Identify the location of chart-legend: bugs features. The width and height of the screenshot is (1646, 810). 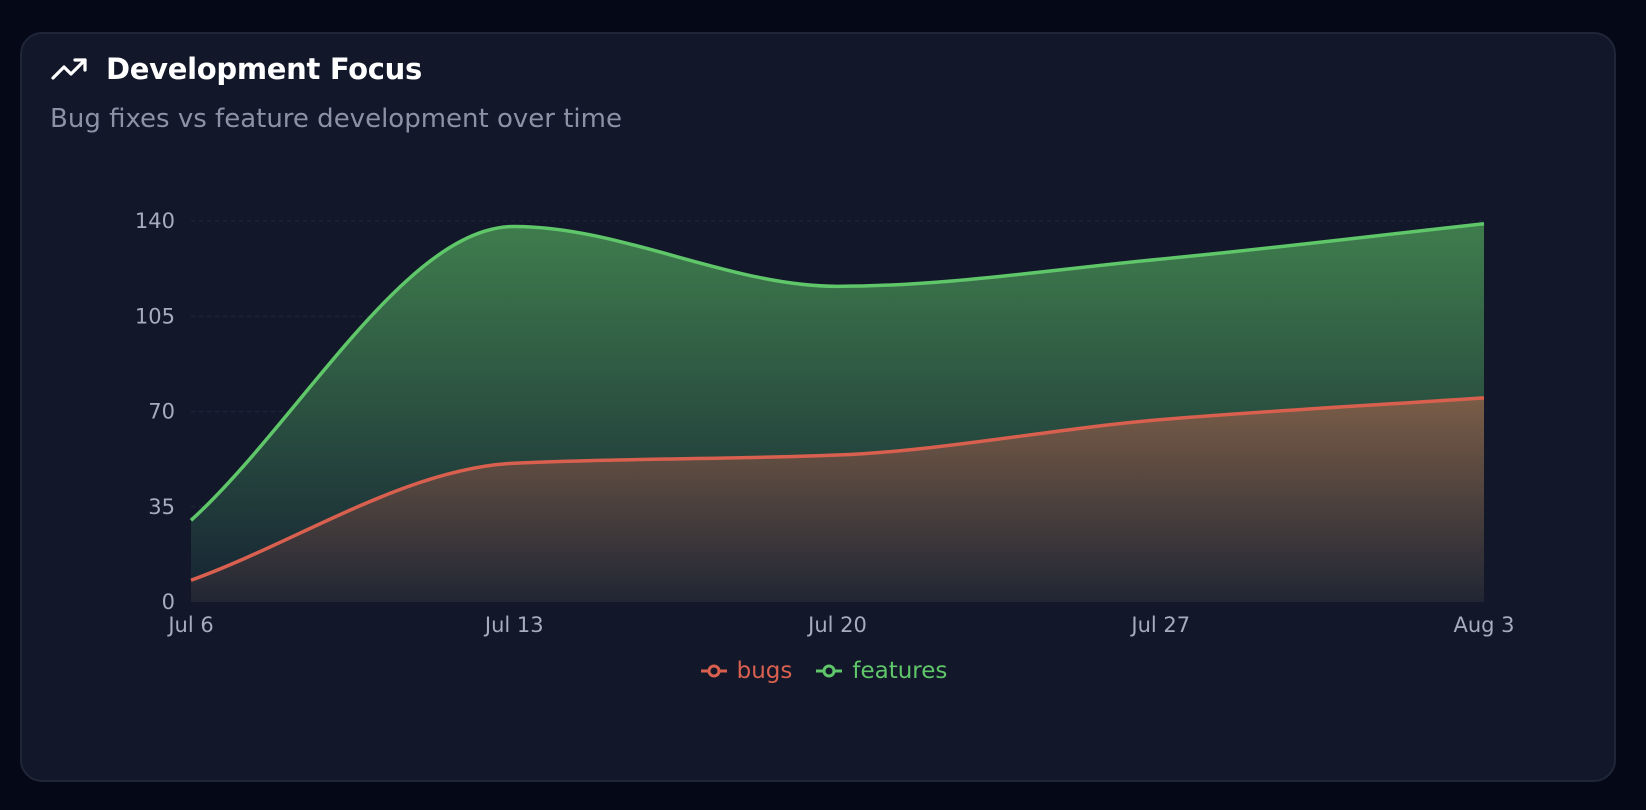
(823, 671).